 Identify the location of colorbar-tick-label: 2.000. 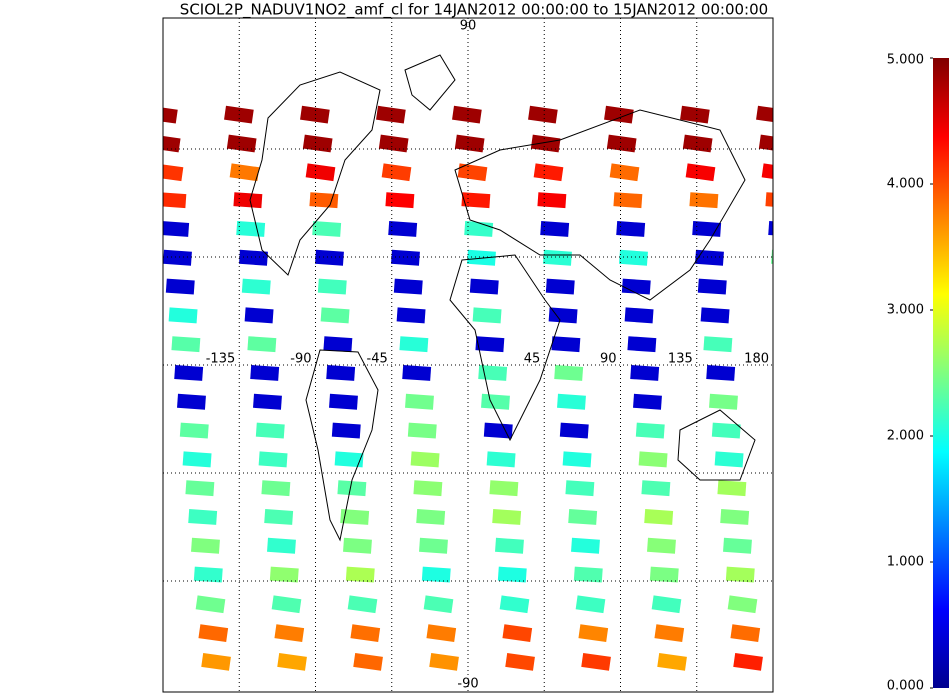
(905, 436).